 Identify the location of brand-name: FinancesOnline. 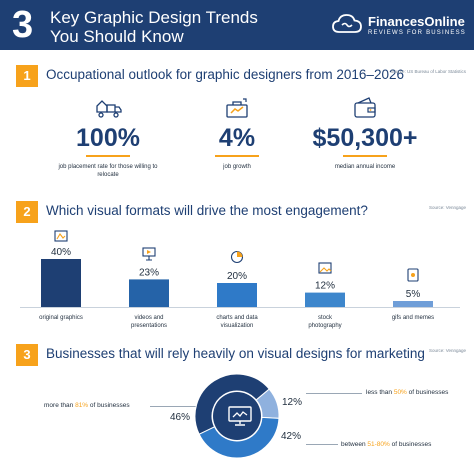
(416, 21).